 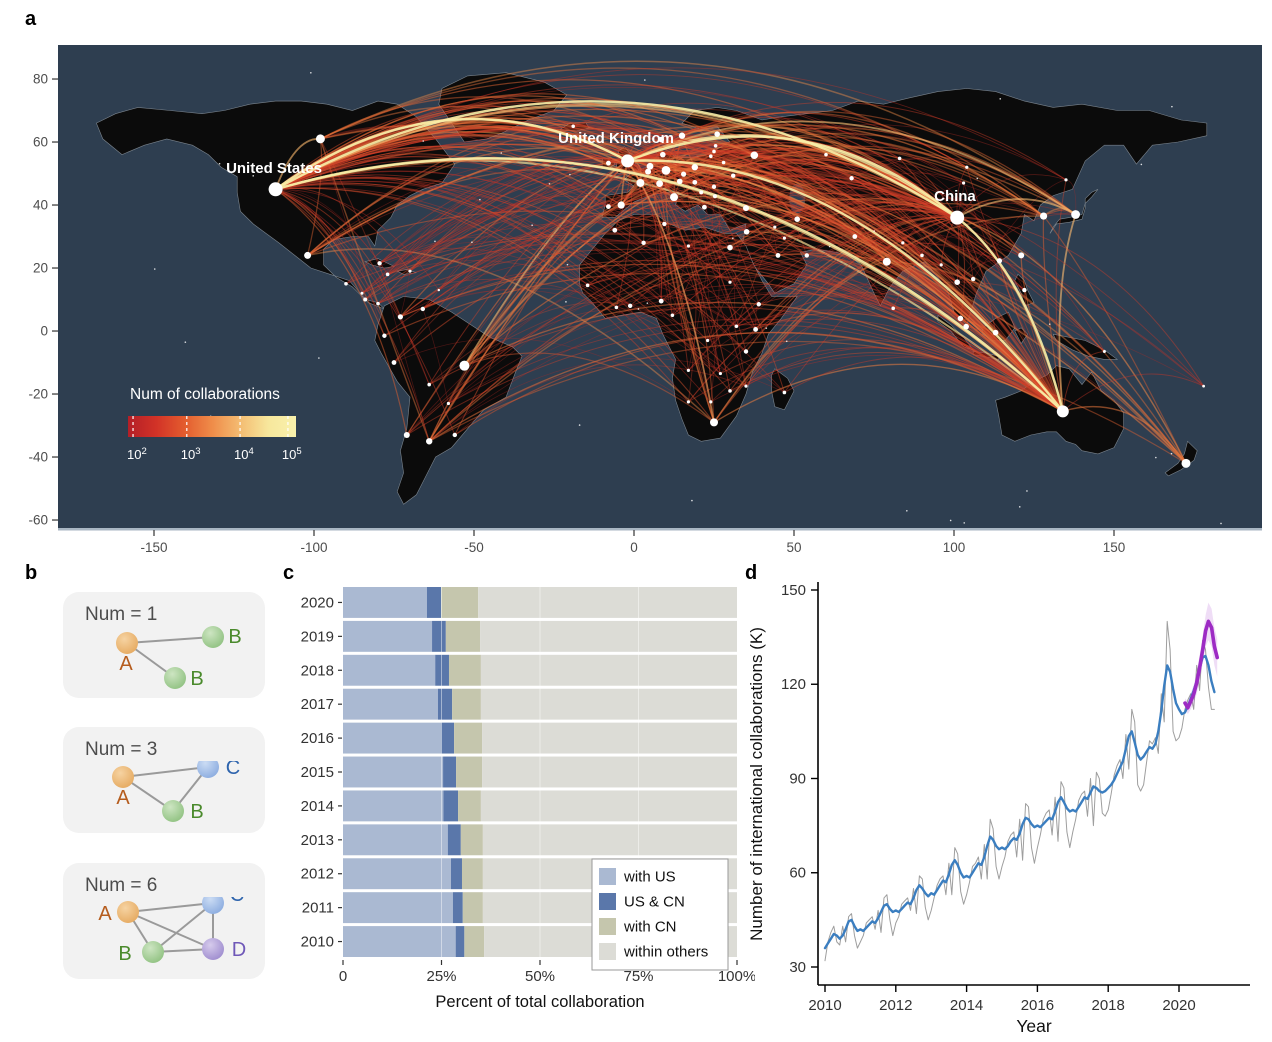 What do you see at coordinates (213, 905) in the screenshot?
I see `network-node-c` at bounding box center [213, 905].